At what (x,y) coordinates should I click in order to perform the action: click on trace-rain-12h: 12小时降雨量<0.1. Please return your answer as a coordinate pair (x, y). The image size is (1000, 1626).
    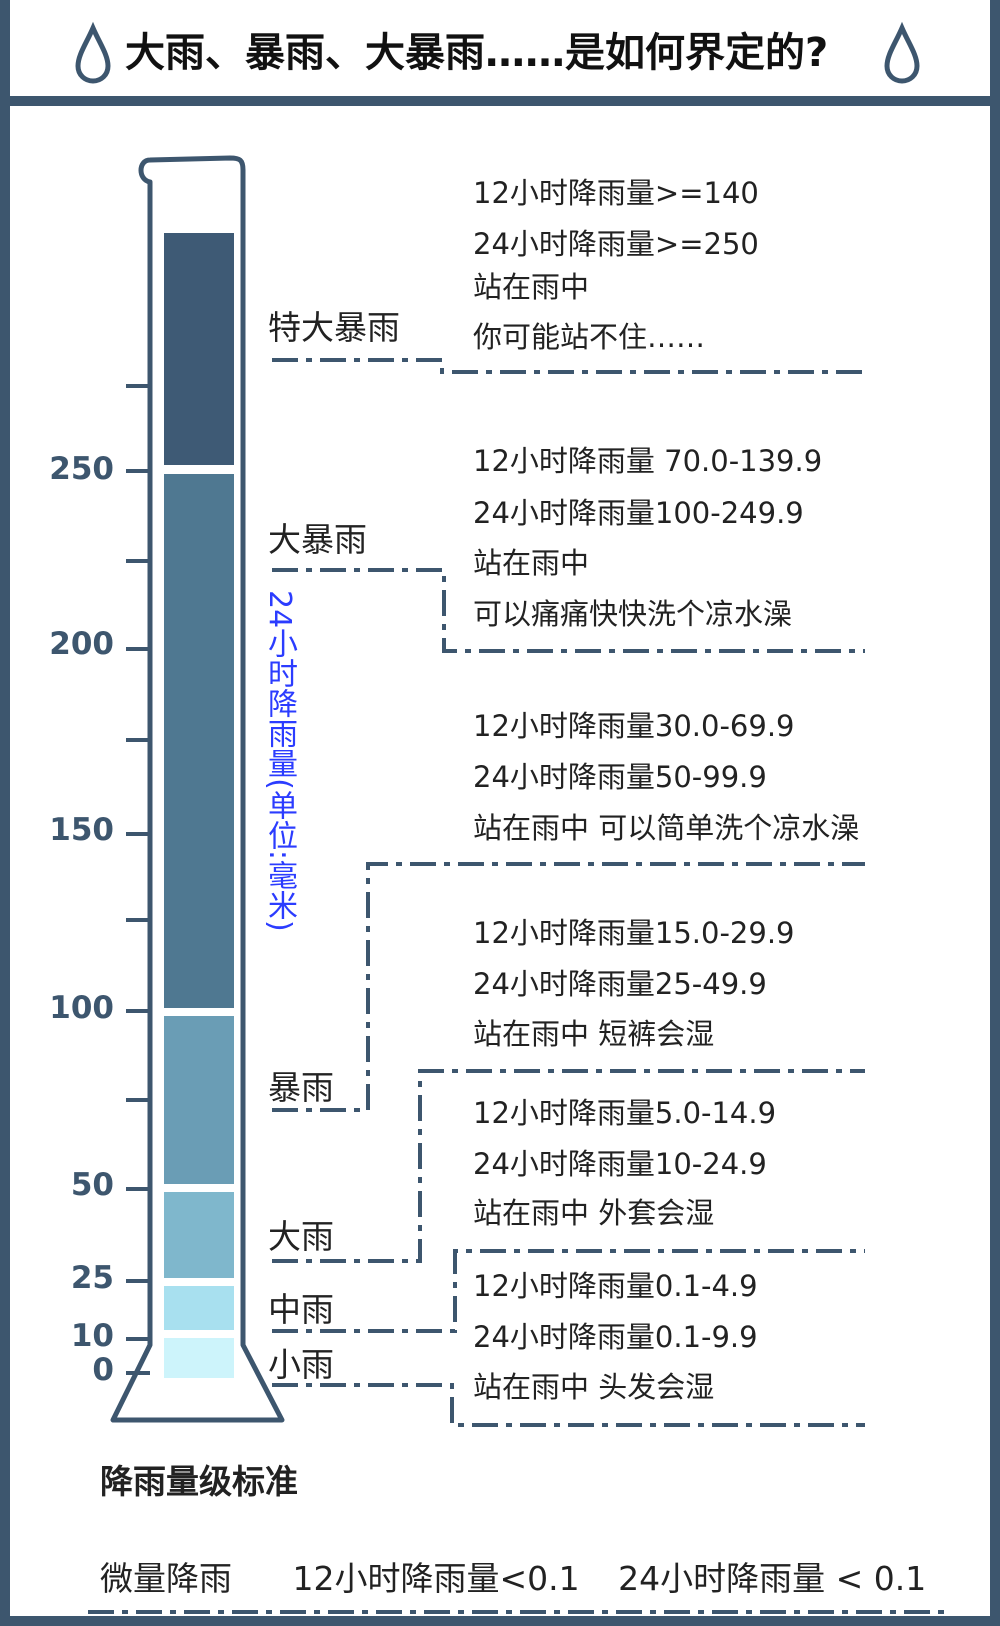
    Looking at the image, I should click on (436, 1578).